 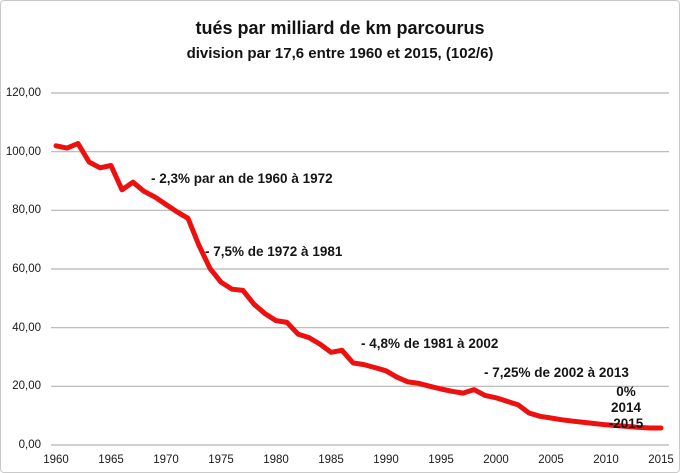 I want to click on trend-annotation: - 7,5% de 1972 à 1981, so click(x=274, y=251).